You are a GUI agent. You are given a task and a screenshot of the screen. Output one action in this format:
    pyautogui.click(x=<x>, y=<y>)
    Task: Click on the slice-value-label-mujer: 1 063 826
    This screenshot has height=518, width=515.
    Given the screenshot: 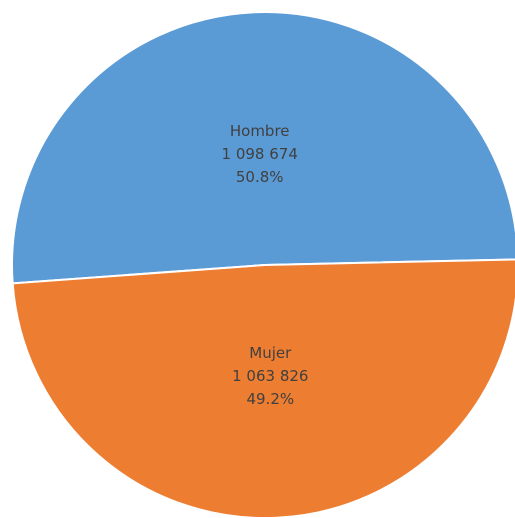 What is the action you would take?
    pyautogui.click(x=270, y=376)
    